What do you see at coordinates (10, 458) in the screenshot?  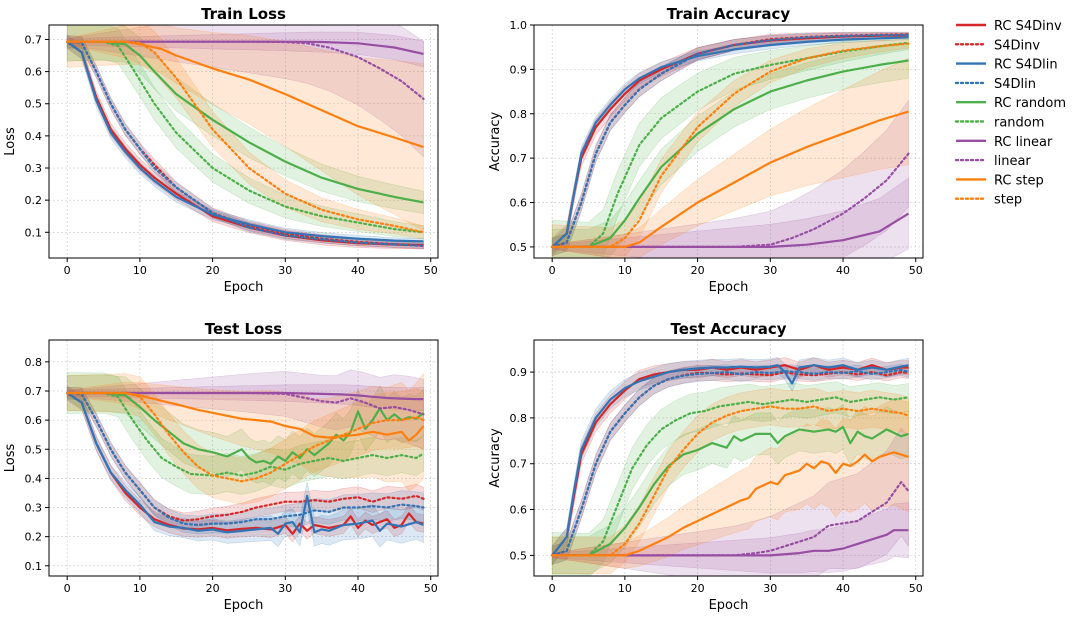 I see `test-loss-ylabel: Loss` at bounding box center [10, 458].